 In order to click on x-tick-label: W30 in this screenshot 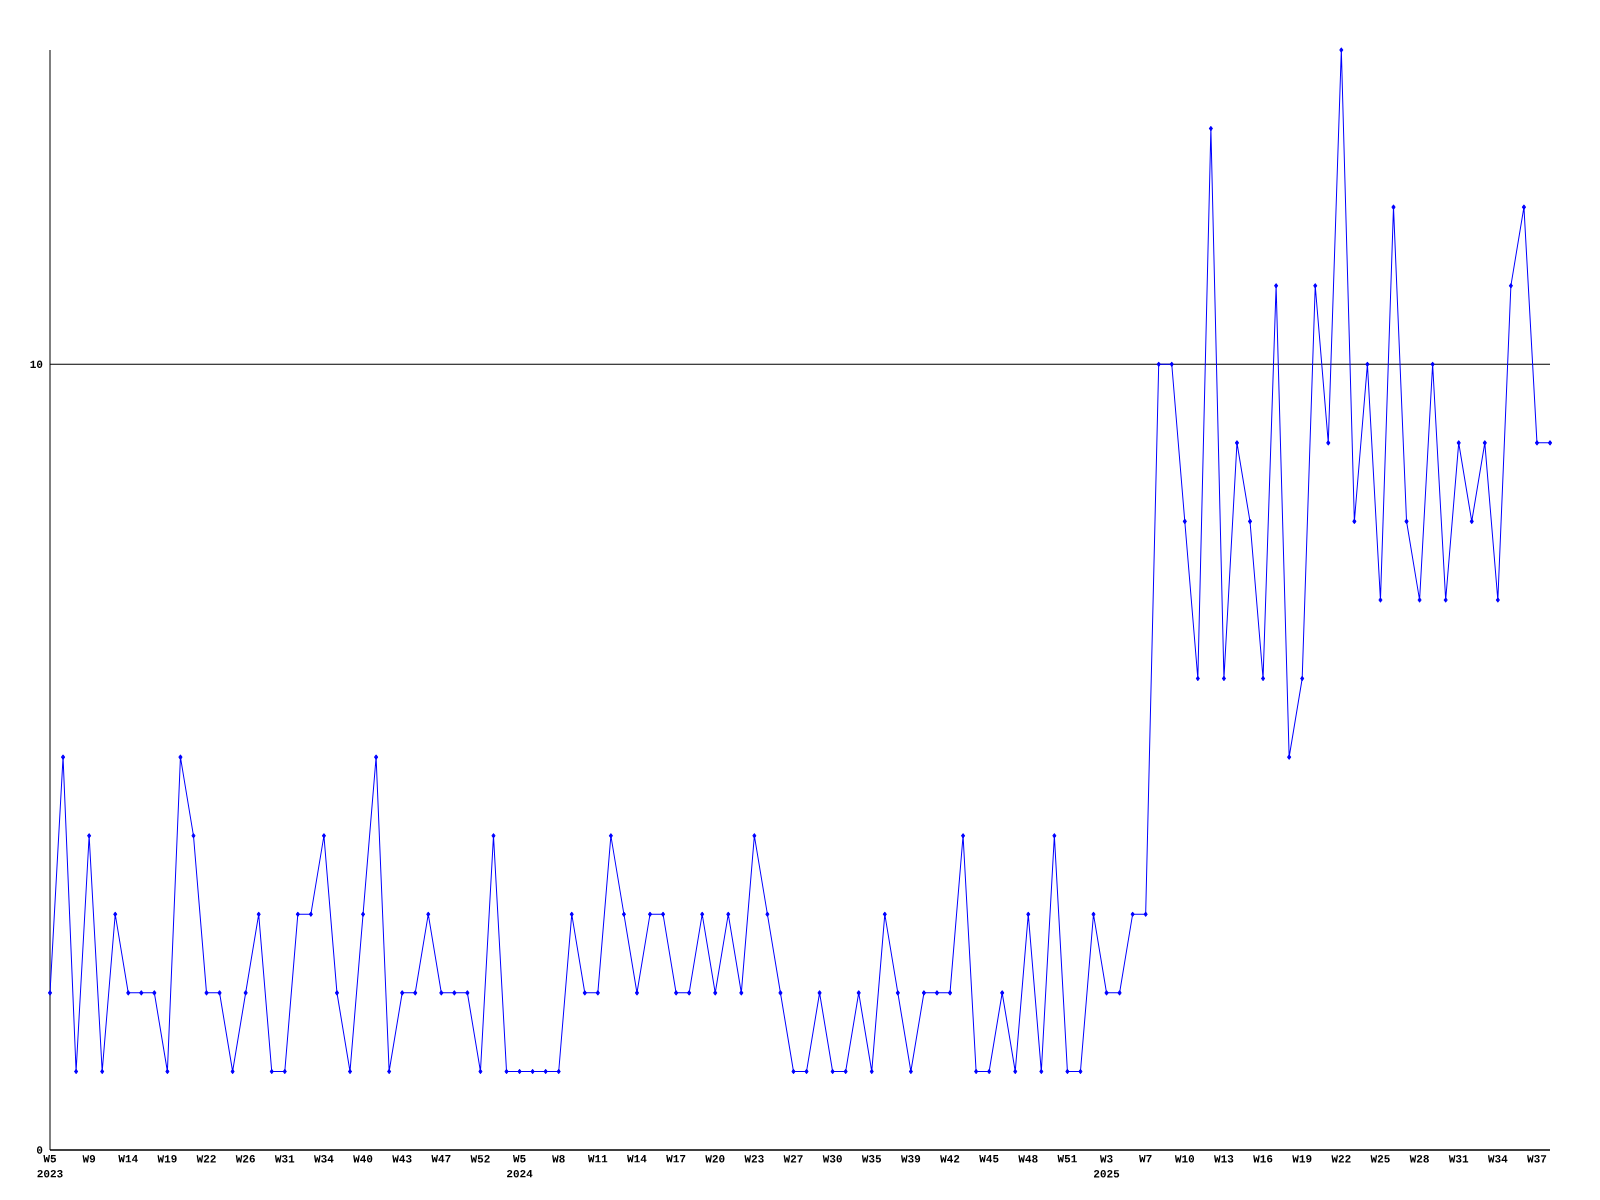, I will do `click(832, 1159)`.